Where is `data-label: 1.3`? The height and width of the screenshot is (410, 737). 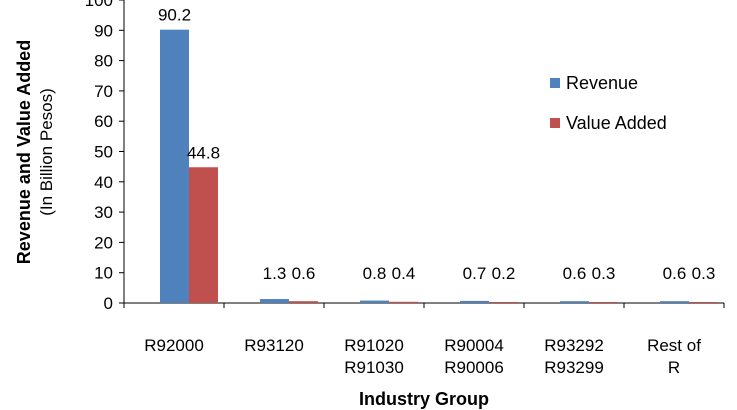
data-label: 1.3 is located at coordinates (275, 273).